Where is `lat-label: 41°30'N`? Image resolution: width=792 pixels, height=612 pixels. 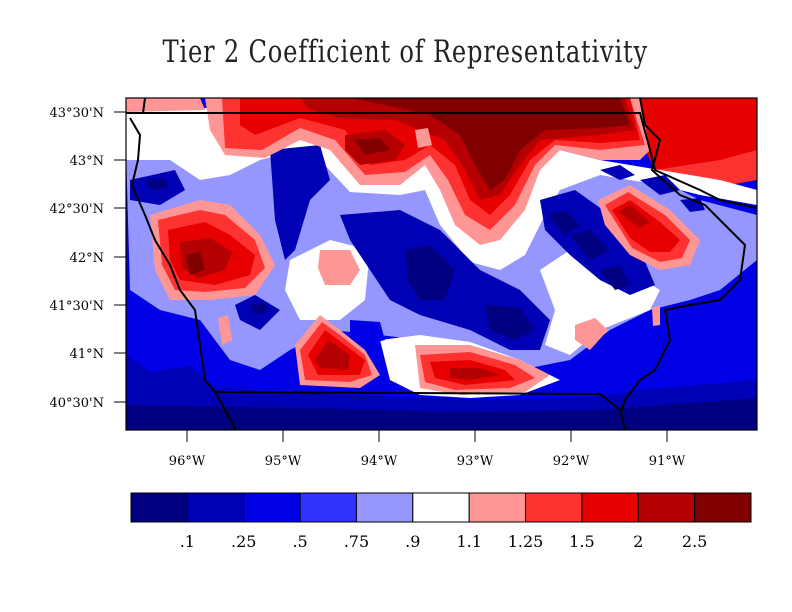 lat-label: 41°30'N is located at coordinates (76, 306).